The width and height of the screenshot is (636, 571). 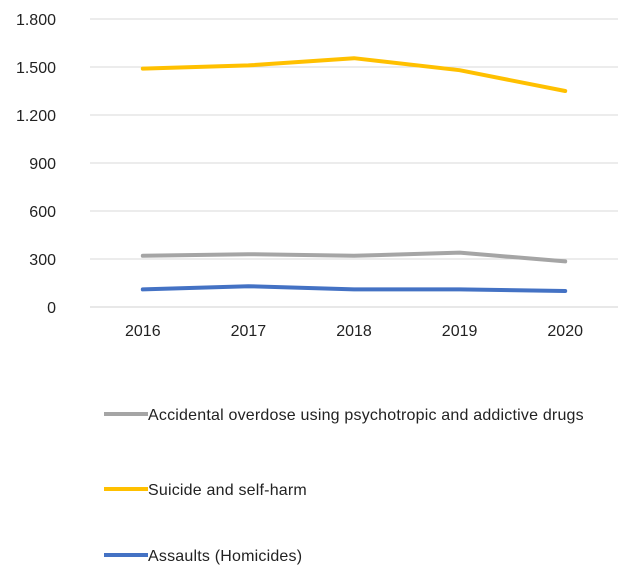 I want to click on y-tick-label: 300, so click(x=42, y=260).